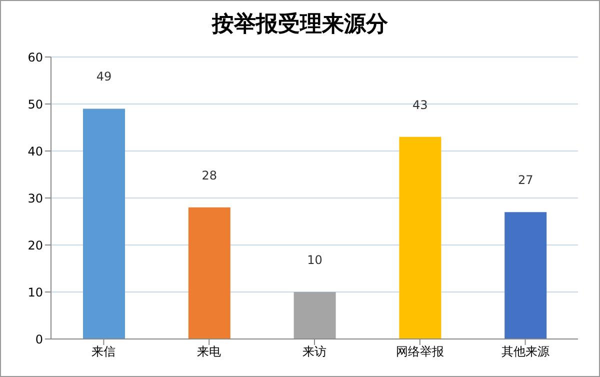 The image size is (600, 377). What do you see at coordinates (35, 104) in the screenshot?
I see `y-tick-label: 50` at bounding box center [35, 104].